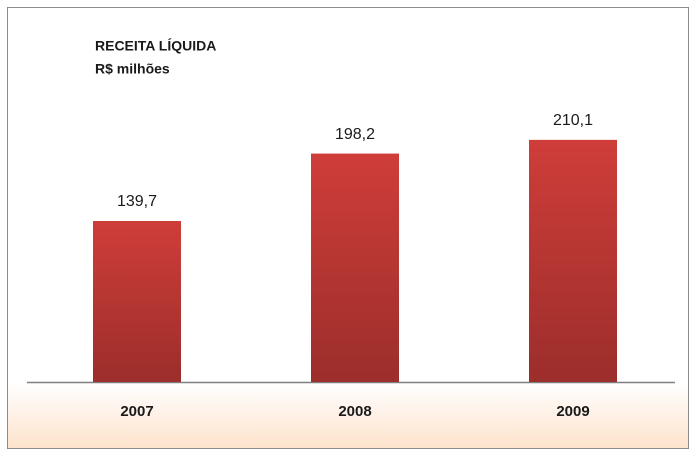 The height and width of the screenshot is (456, 699). I want to click on x-tick-label: 2008, so click(354, 411).